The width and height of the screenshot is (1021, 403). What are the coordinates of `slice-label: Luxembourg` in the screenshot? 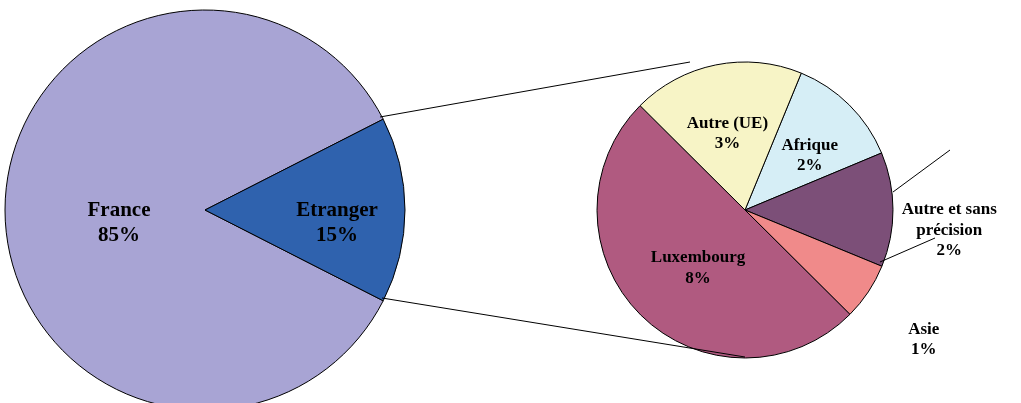 It's located at (698, 257).